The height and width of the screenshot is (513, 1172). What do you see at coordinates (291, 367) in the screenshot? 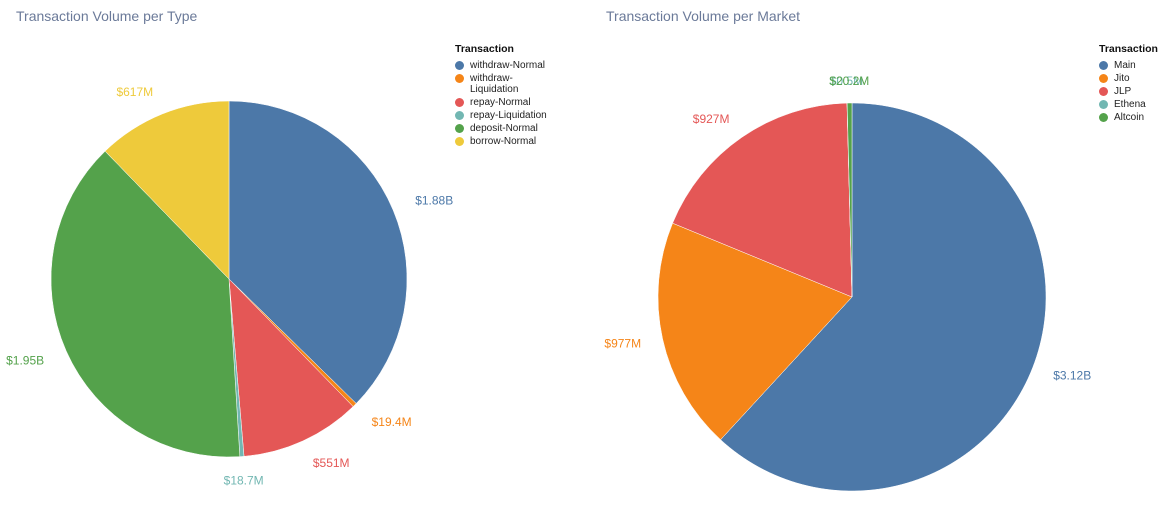
I see `pie-slice-repay-normal` at bounding box center [291, 367].